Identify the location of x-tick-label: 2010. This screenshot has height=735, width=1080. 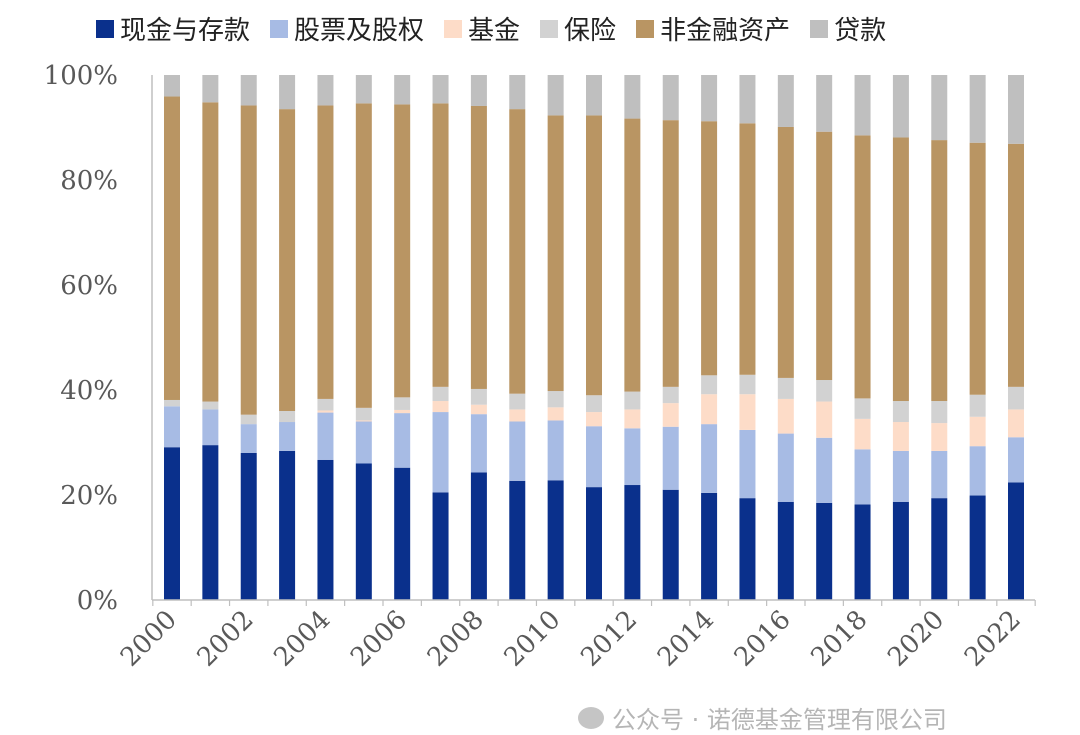
(533, 639).